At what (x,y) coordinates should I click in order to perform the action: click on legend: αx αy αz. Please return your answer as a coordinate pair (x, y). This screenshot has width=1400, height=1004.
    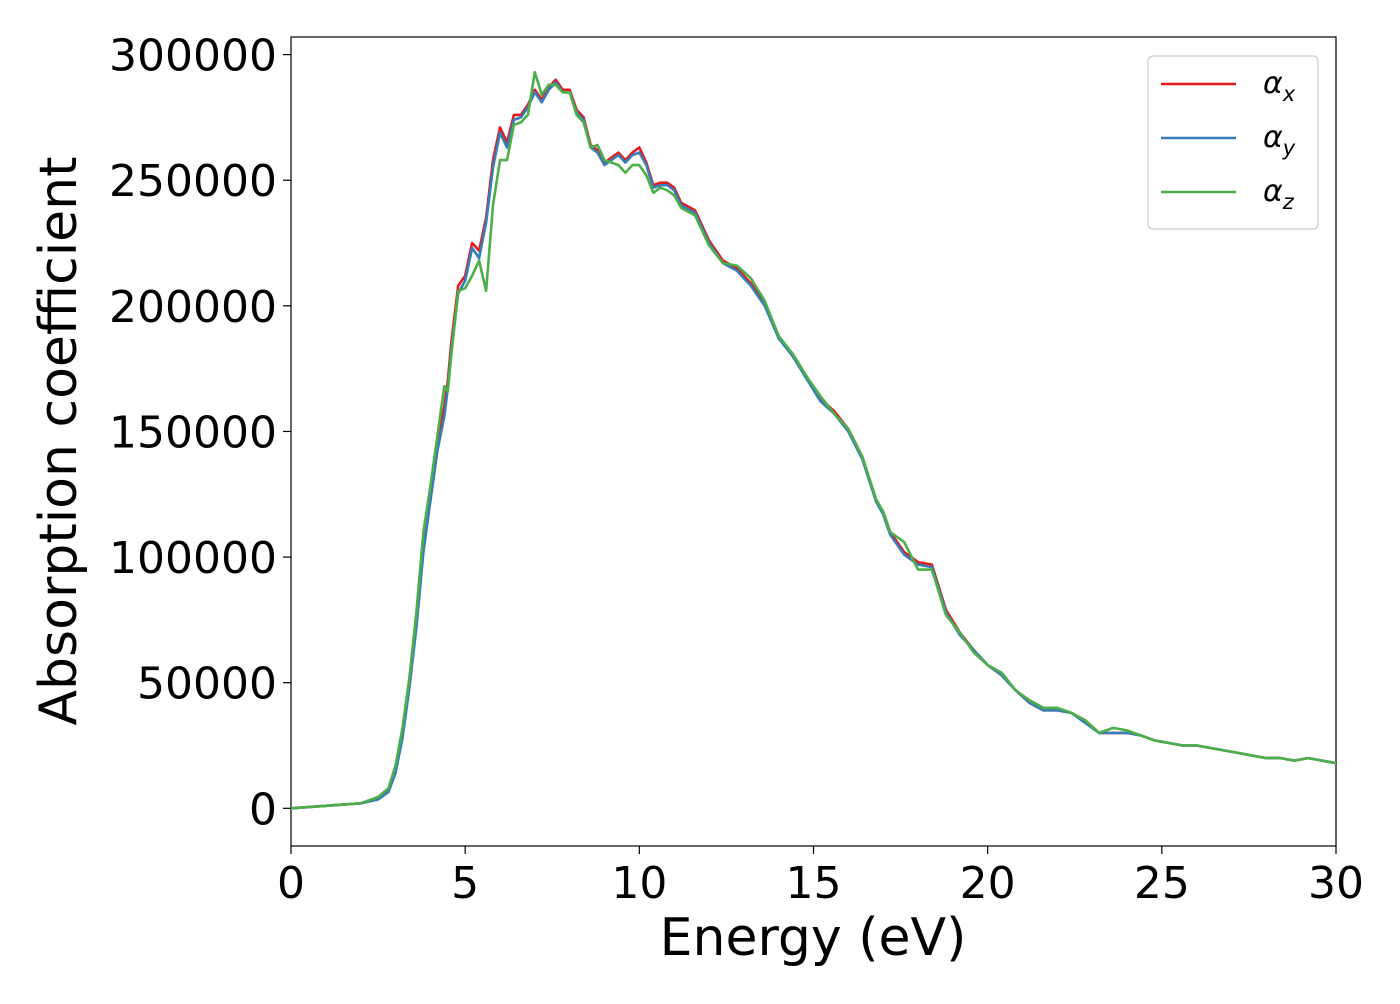
    Looking at the image, I should click on (1233, 142).